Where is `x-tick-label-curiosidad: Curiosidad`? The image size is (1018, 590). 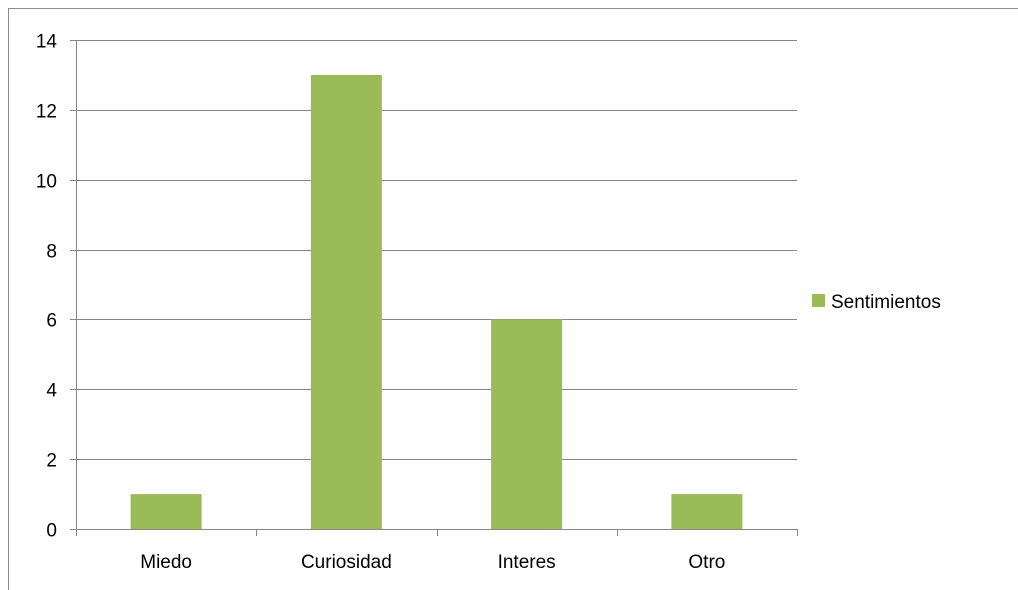
x-tick-label-curiosidad: Curiosidad is located at coordinates (346, 562).